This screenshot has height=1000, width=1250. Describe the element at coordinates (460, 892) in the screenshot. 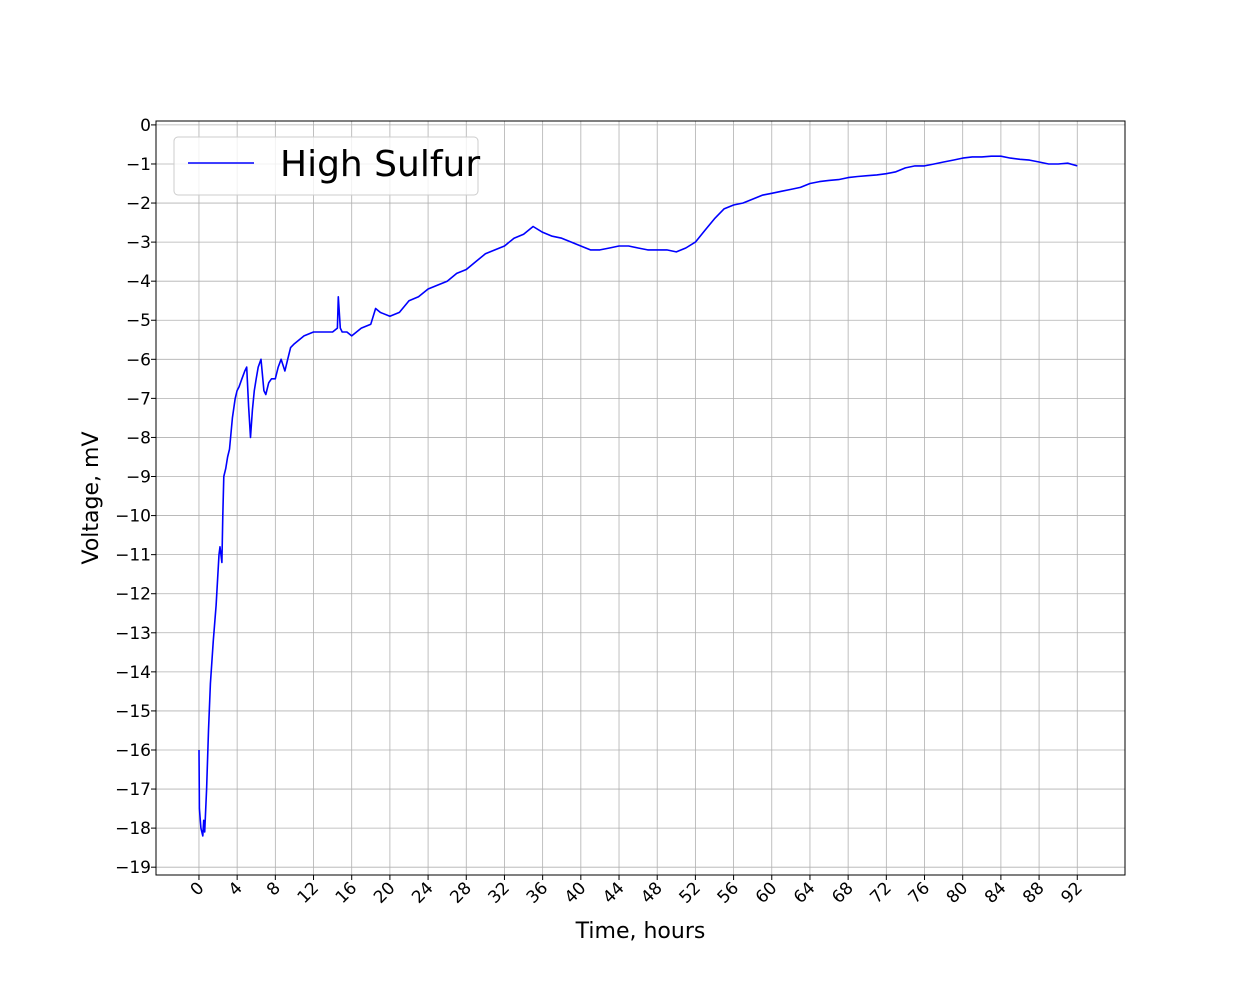

I see `x-tick-label: 28` at that location.